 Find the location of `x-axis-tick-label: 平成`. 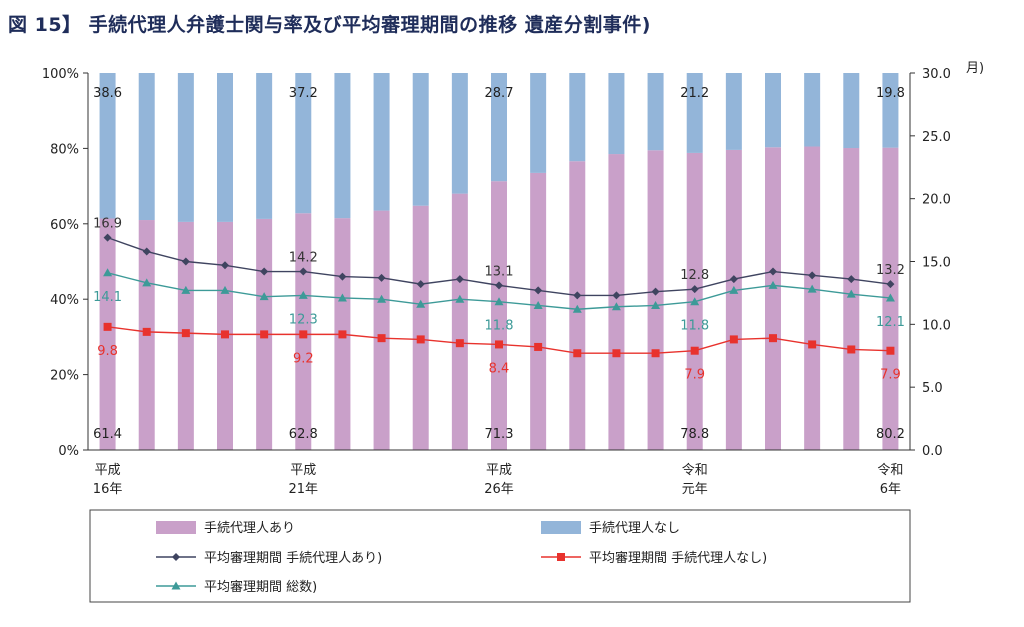

x-axis-tick-label: 平成 is located at coordinates (499, 470).